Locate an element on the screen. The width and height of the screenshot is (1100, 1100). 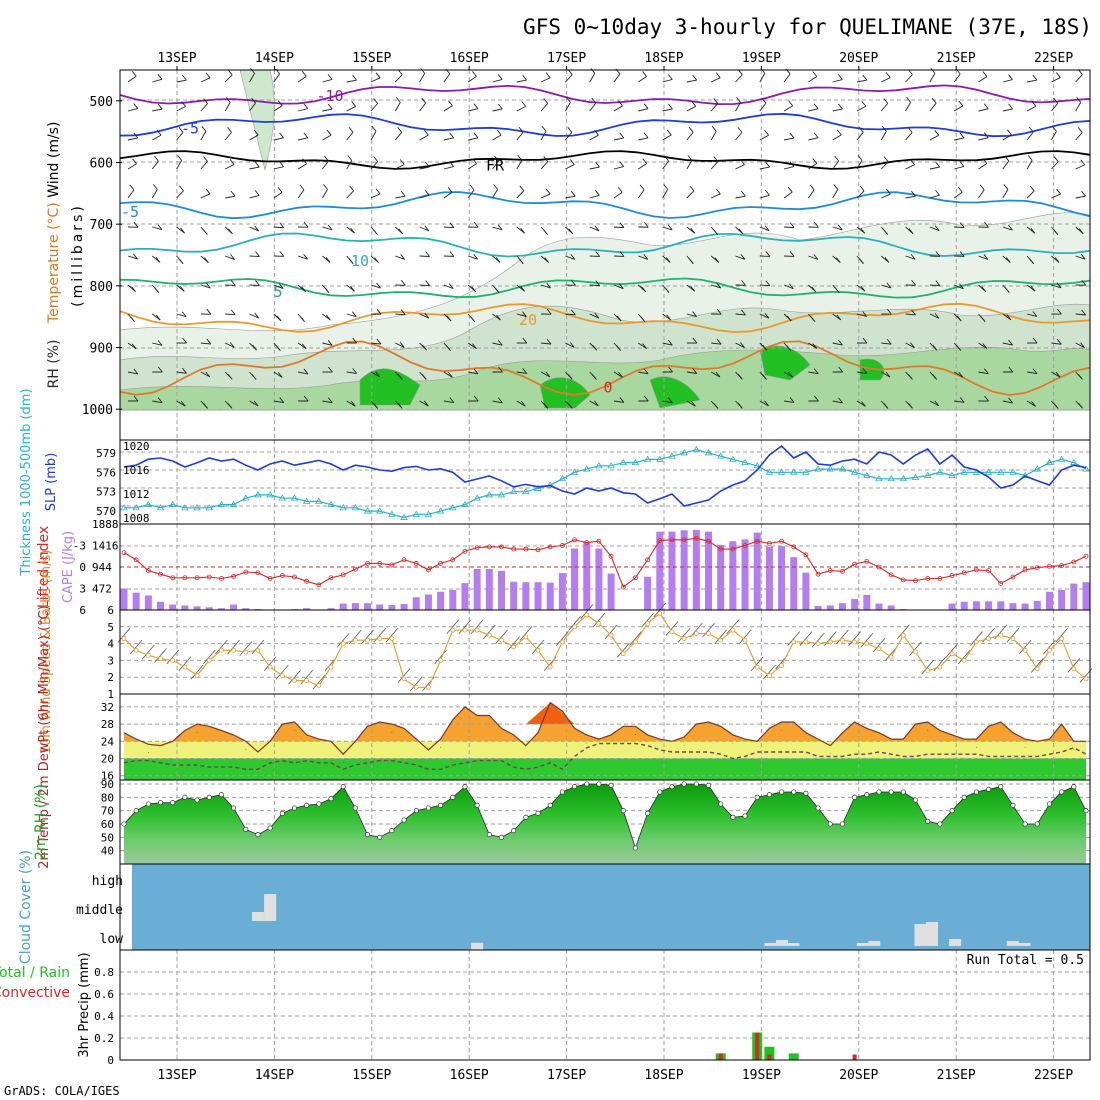
precip-bars is located at coordinates (786, 1046).